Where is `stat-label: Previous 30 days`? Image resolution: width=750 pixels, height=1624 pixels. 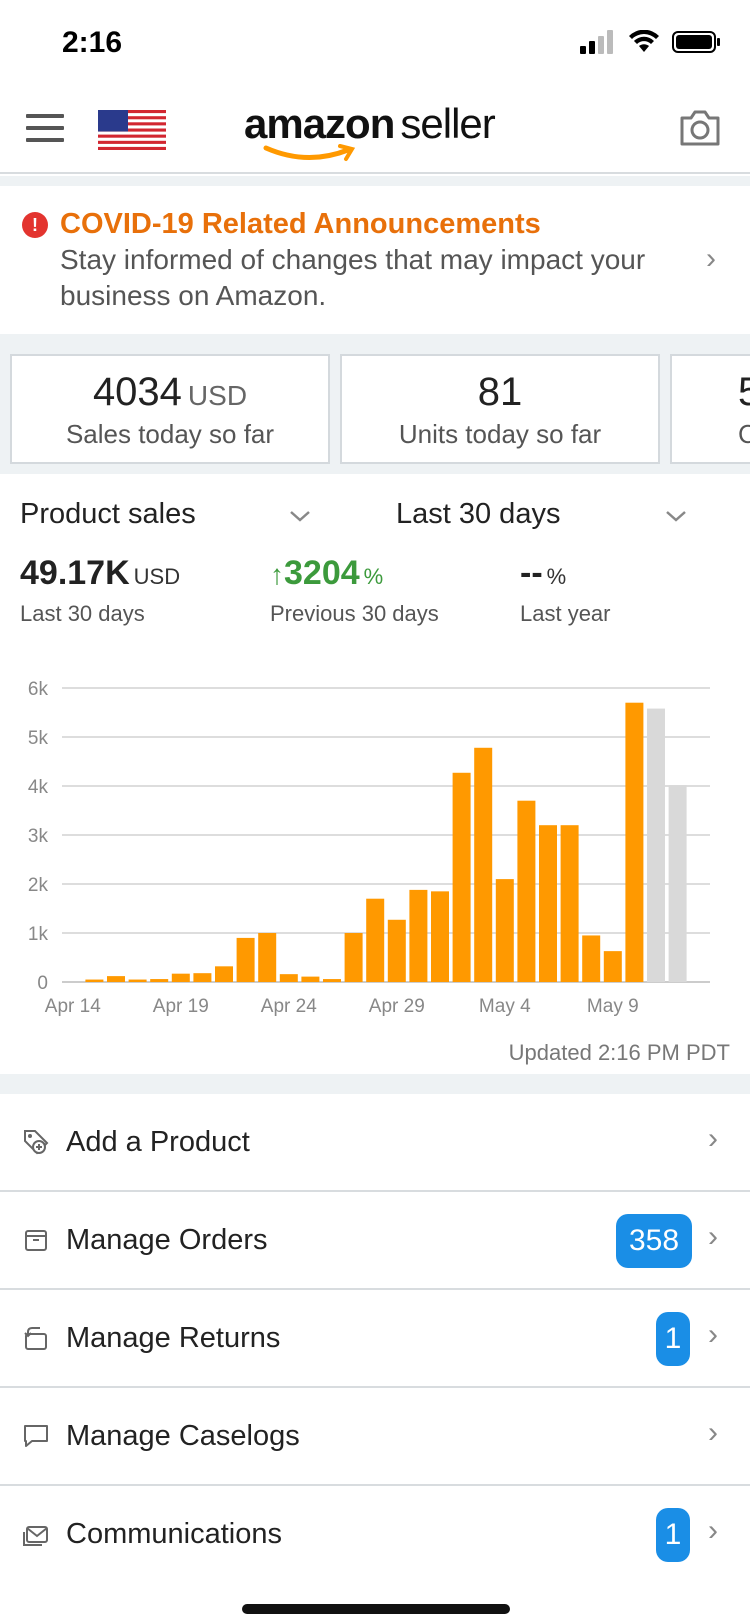
stat-label: Previous 30 days is located at coordinates (354, 613).